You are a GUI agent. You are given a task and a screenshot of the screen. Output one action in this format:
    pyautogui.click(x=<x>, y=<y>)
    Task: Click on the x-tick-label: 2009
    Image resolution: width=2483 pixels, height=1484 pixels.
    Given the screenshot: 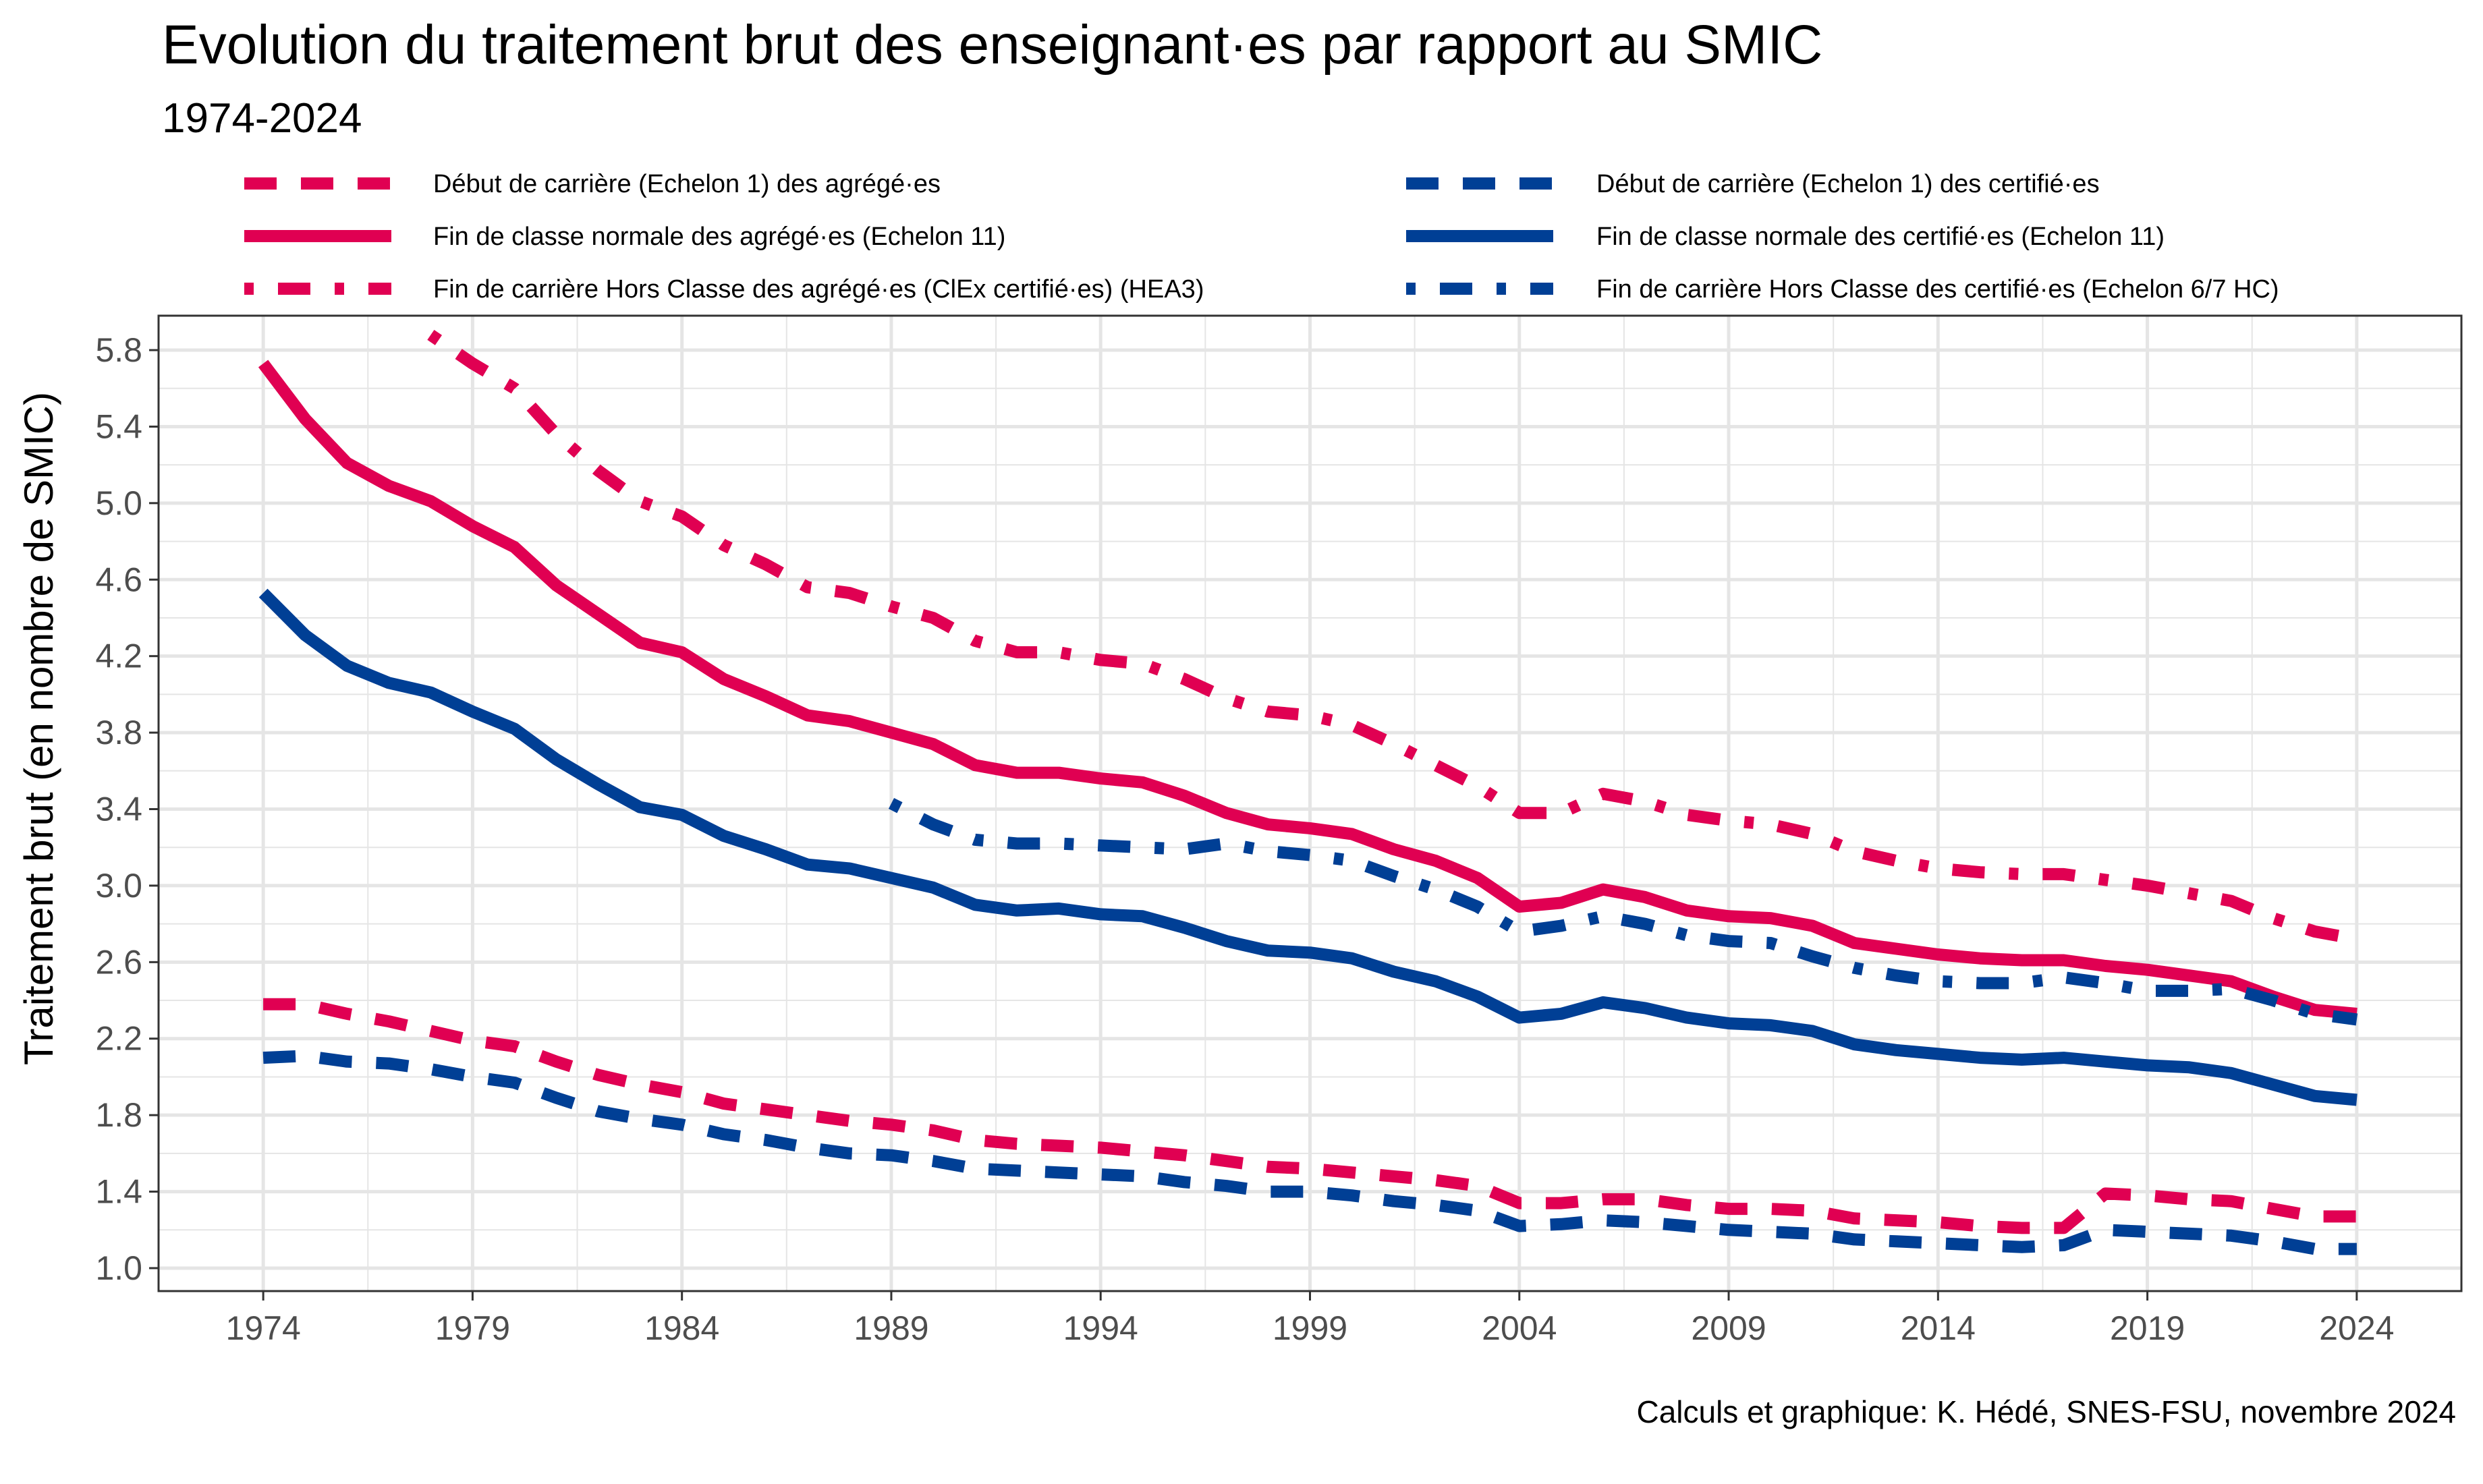 What is the action you would take?
    pyautogui.click(x=1728, y=1328)
    